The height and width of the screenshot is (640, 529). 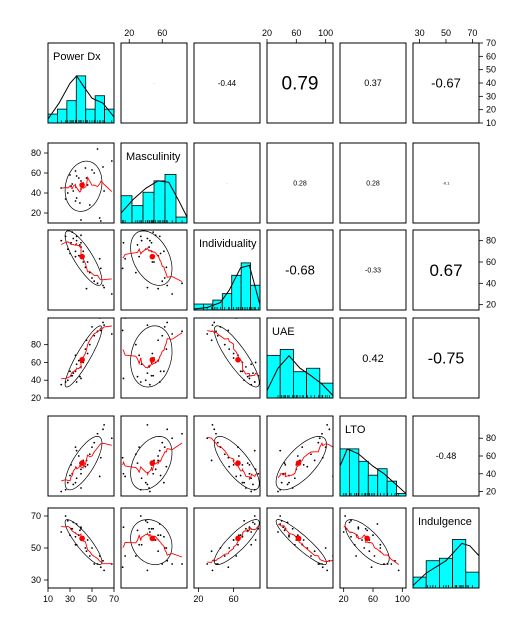 What do you see at coordinates (300, 84) in the screenshot?
I see `correlation-value: 0.79` at bounding box center [300, 84].